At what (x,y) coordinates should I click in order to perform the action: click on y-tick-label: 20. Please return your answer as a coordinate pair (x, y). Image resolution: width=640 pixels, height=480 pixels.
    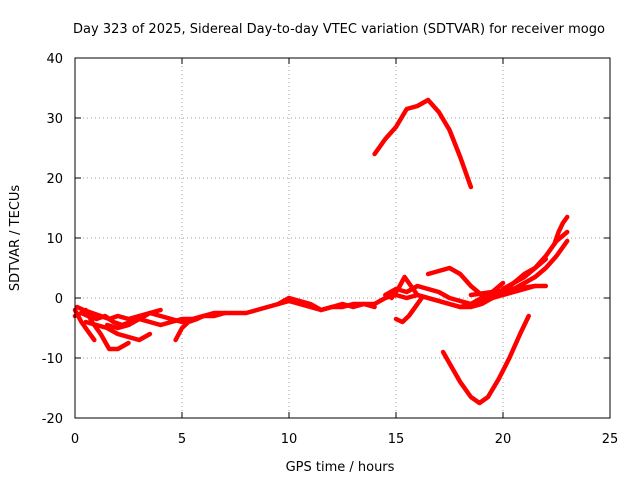
    Looking at the image, I should click on (54, 179).